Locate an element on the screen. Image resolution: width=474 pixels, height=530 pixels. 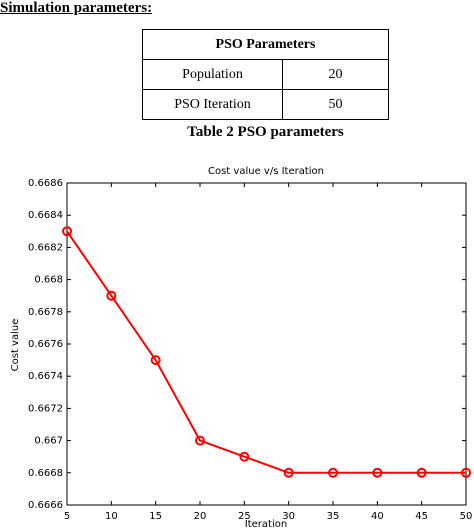
x-tick-label: 30 is located at coordinates (288, 516).